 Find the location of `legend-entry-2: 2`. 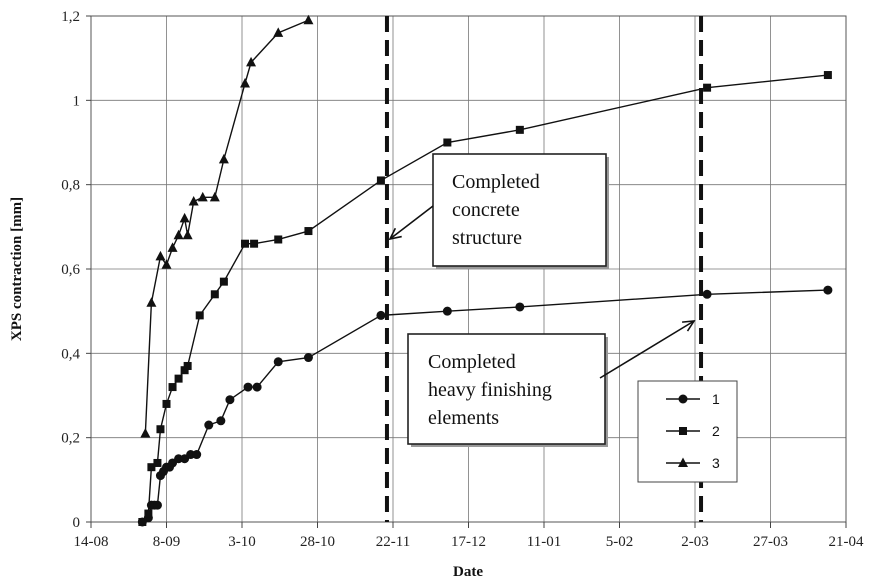

legend-entry-2: 2 is located at coordinates (693, 431).